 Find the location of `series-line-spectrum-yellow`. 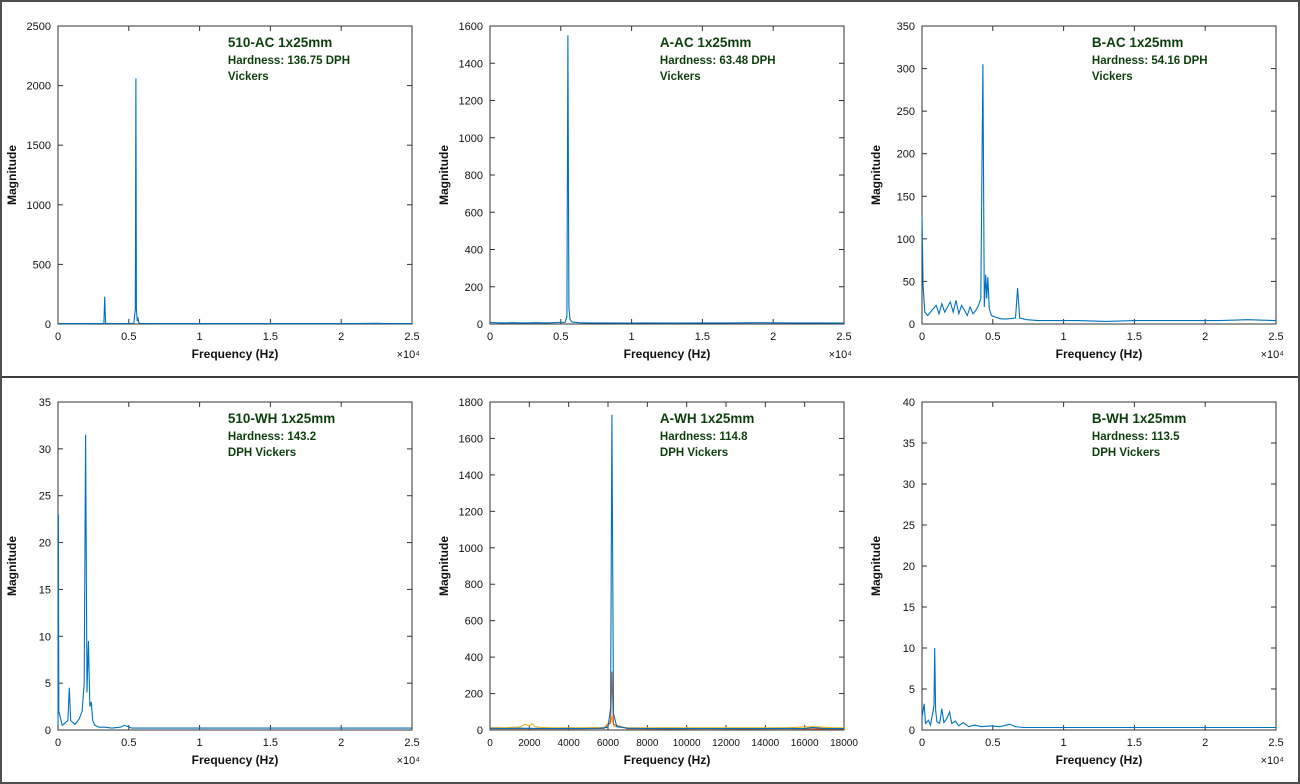

series-line-spectrum-yellow is located at coordinates (666, 722).